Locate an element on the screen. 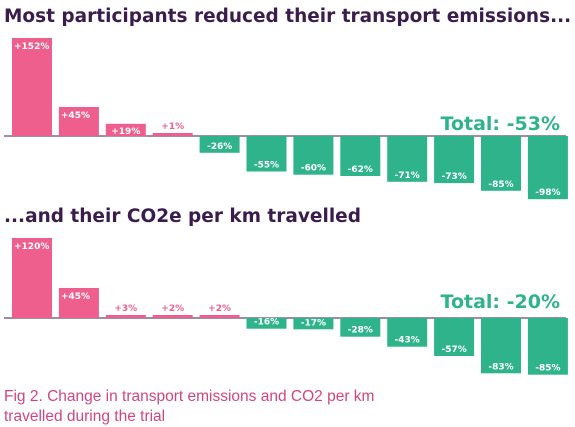 The image size is (575, 427). bar-value-label: -28% is located at coordinates (360, 331).